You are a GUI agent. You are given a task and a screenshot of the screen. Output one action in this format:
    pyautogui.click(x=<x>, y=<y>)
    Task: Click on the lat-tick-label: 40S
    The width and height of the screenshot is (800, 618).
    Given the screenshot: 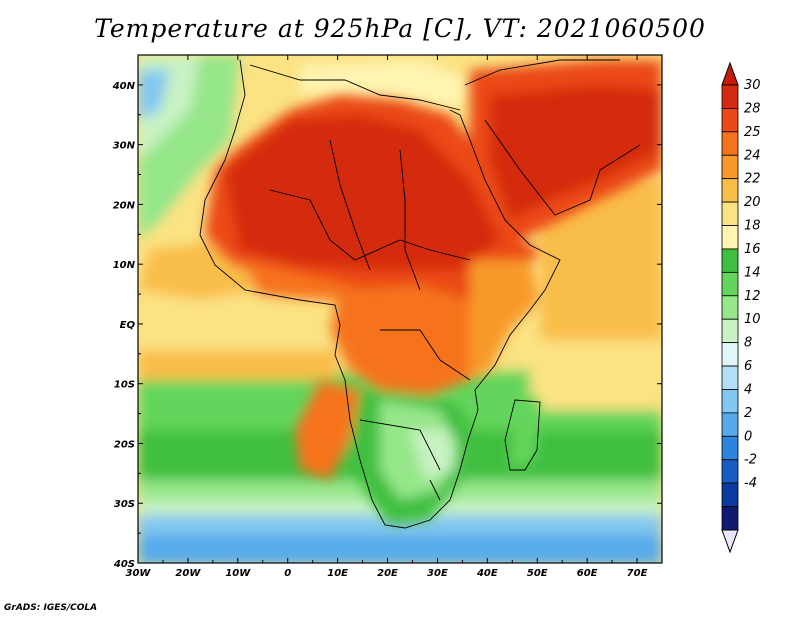 What is the action you would take?
    pyautogui.click(x=124, y=564)
    